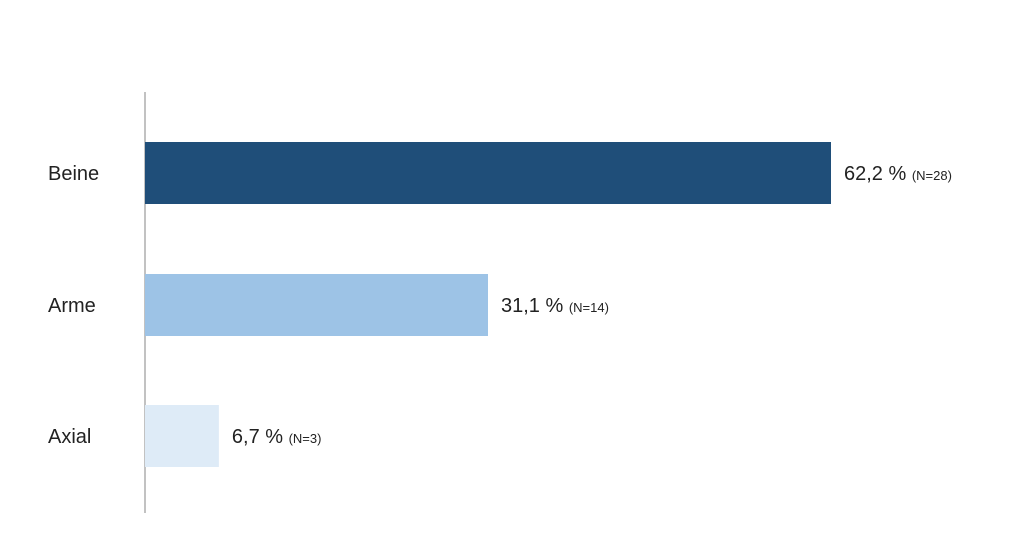 Image resolution: width=1024 pixels, height=539 pixels. I want to click on category-label-arme: Arme, so click(72, 306).